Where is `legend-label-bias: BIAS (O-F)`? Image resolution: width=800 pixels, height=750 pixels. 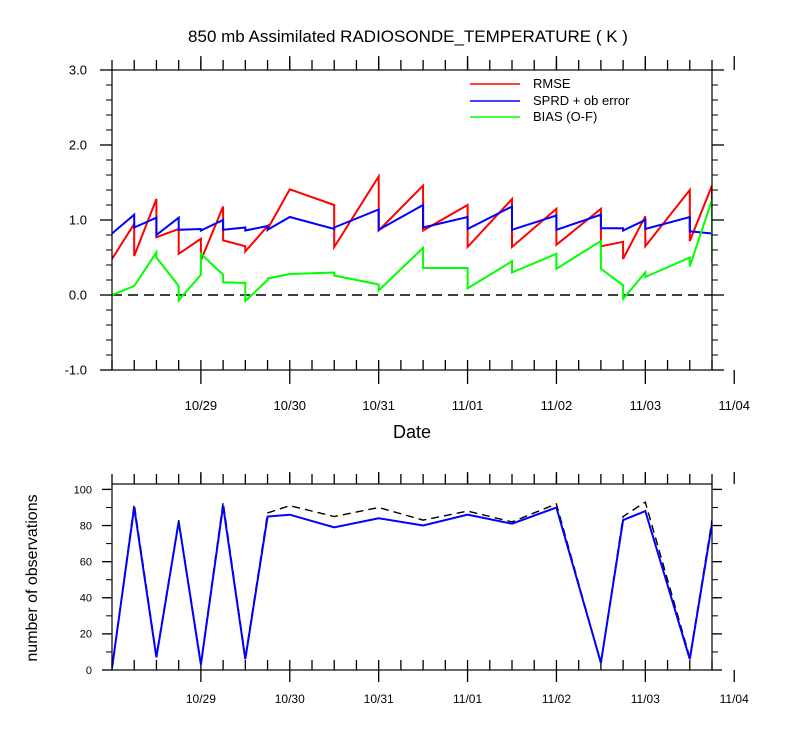 legend-label-bias: BIAS (O-F) is located at coordinates (565, 116).